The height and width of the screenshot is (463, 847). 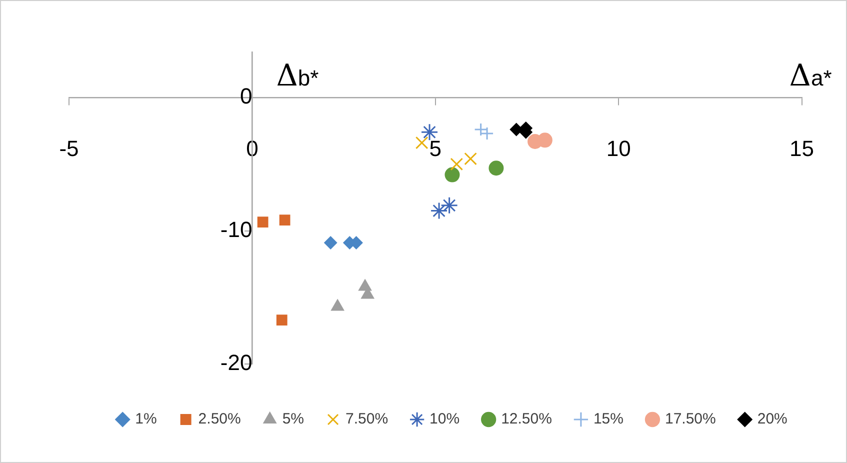 I want to click on legend-label: 7.50%, so click(x=367, y=419).